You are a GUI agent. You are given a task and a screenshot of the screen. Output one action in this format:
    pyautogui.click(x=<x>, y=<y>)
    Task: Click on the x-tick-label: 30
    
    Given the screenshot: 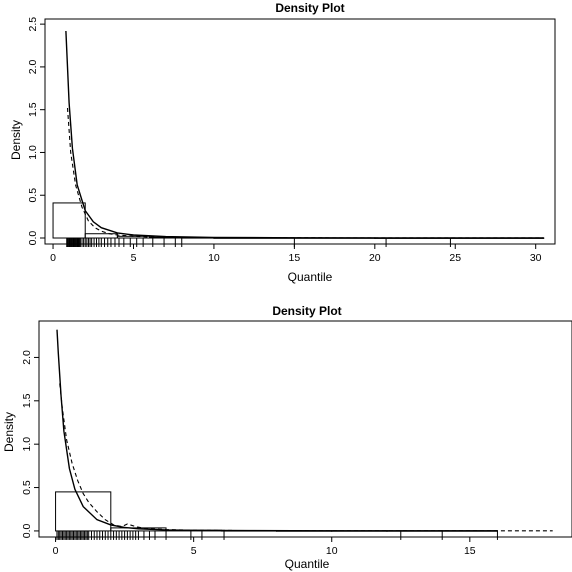 What is the action you would take?
    pyautogui.click(x=536, y=258)
    